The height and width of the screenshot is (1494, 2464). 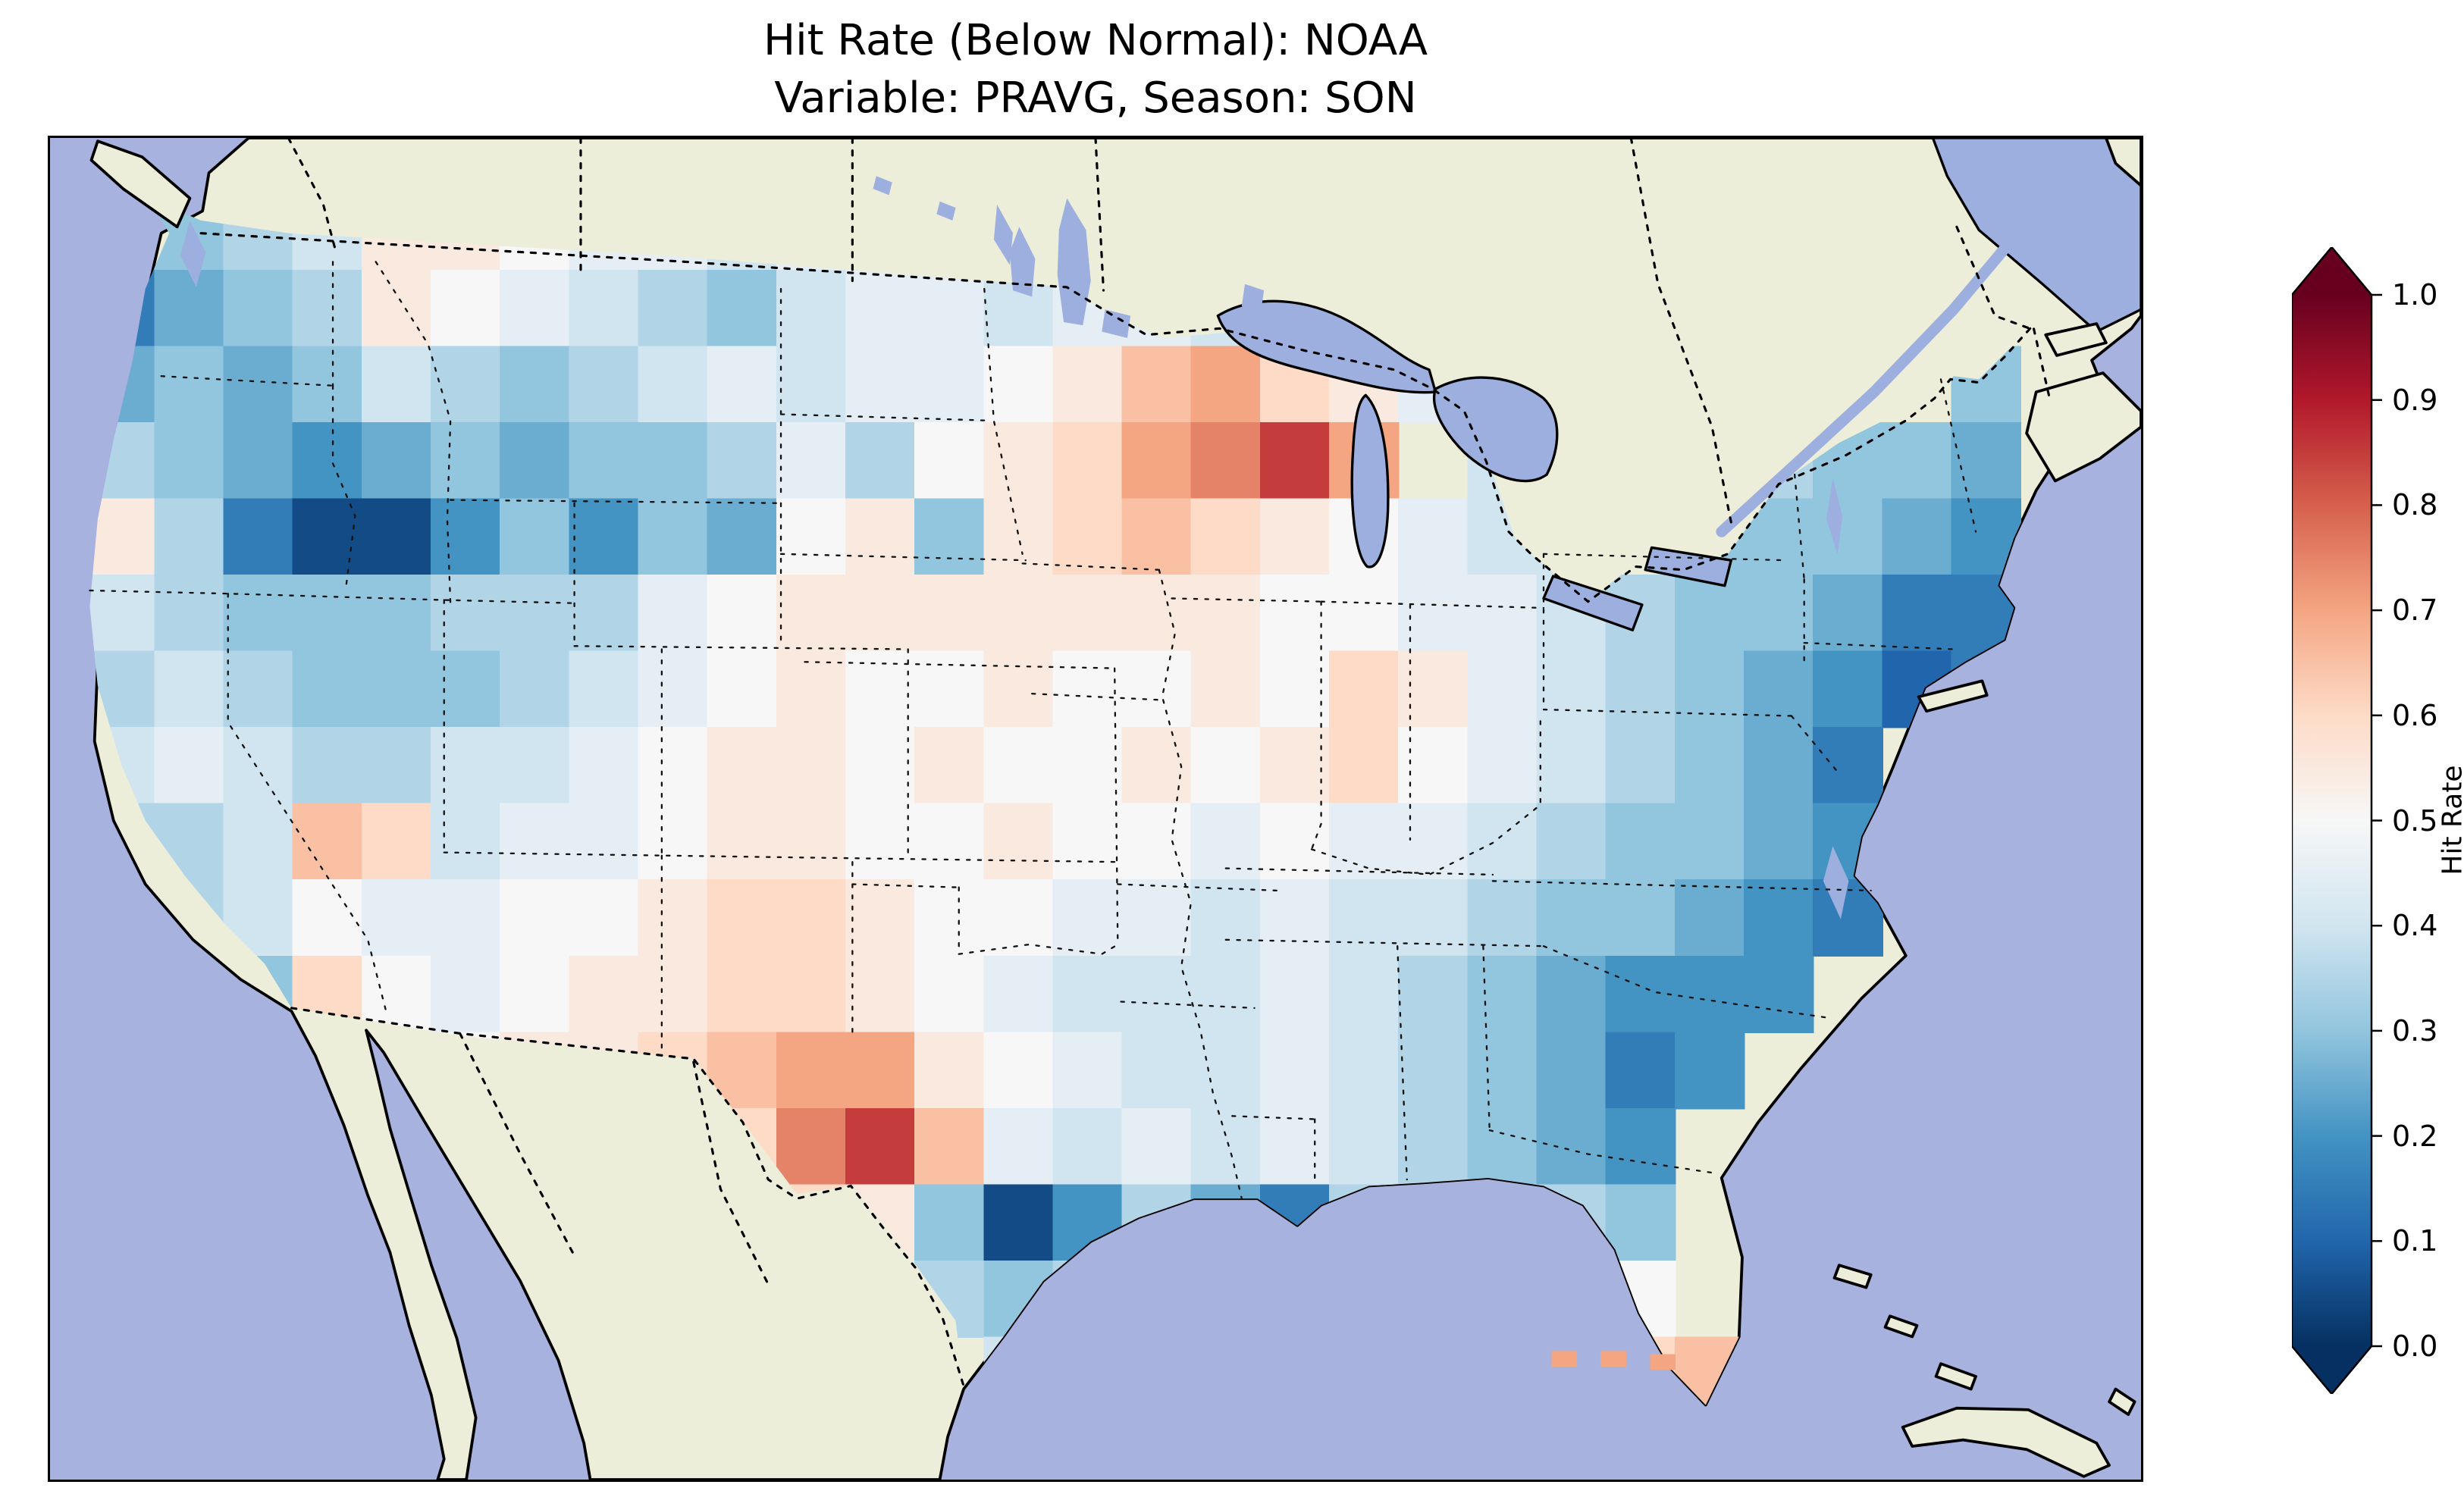 What do you see at coordinates (1593, 603) in the screenshot?
I see `lake-erie` at bounding box center [1593, 603].